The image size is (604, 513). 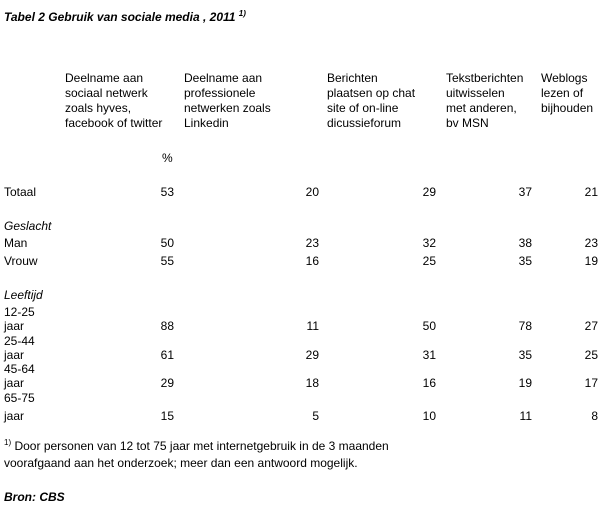 What do you see at coordinates (591, 383) in the screenshot?
I see `cell-value: 17` at bounding box center [591, 383].